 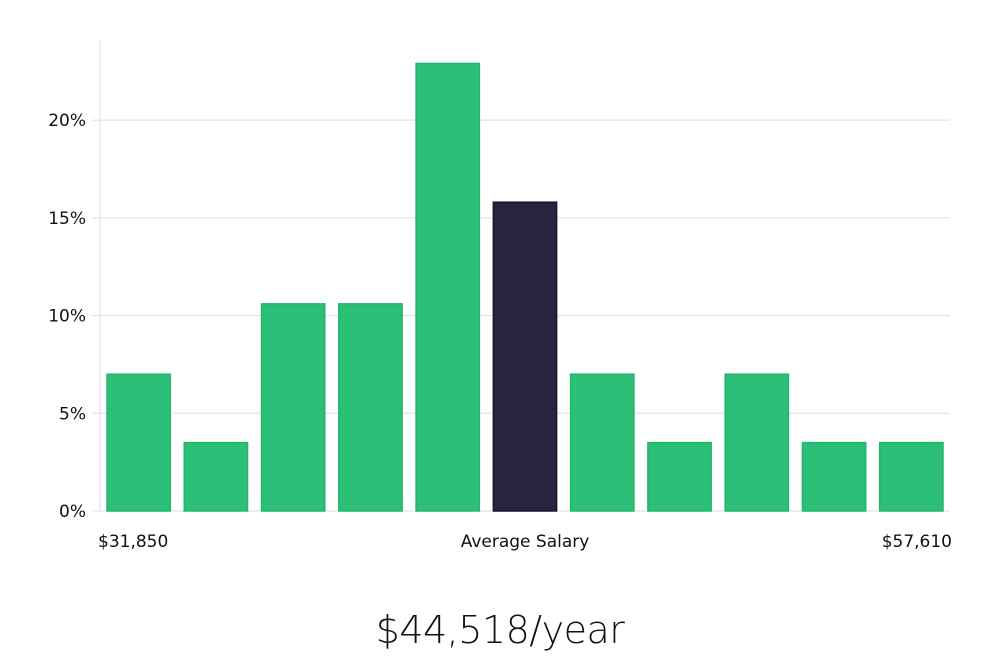 I want to click on x-axis-label: Average Salary, so click(x=525, y=542).